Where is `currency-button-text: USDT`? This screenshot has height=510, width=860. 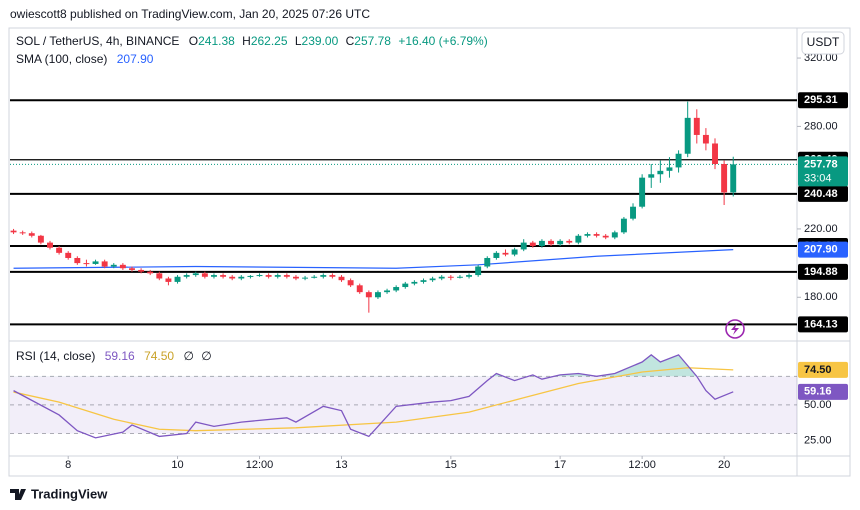 currency-button-text: USDT is located at coordinates (823, 42).